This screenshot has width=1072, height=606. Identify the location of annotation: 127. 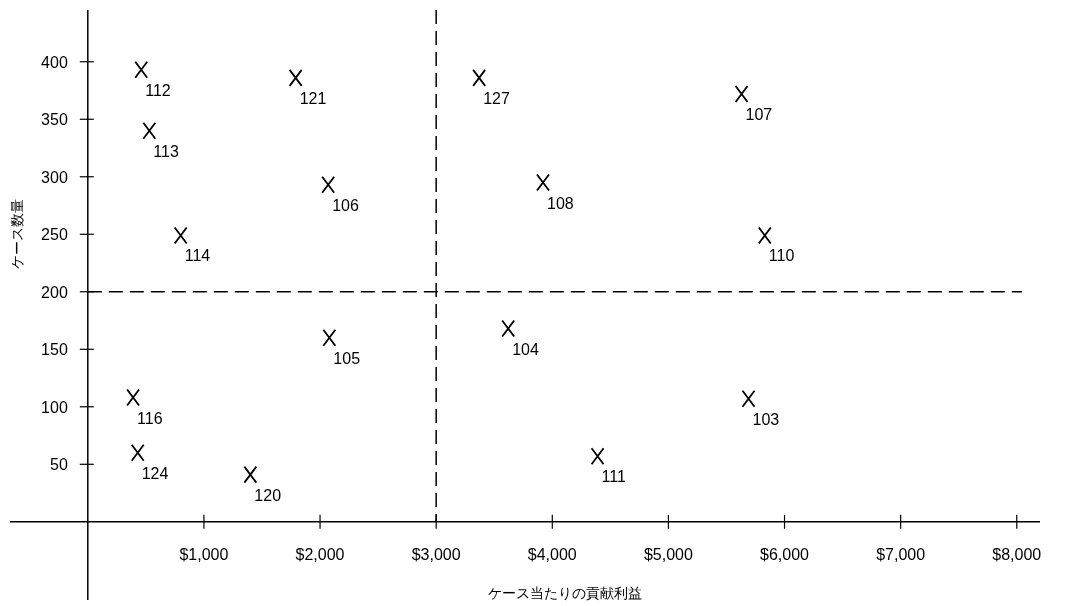
(496, 98).